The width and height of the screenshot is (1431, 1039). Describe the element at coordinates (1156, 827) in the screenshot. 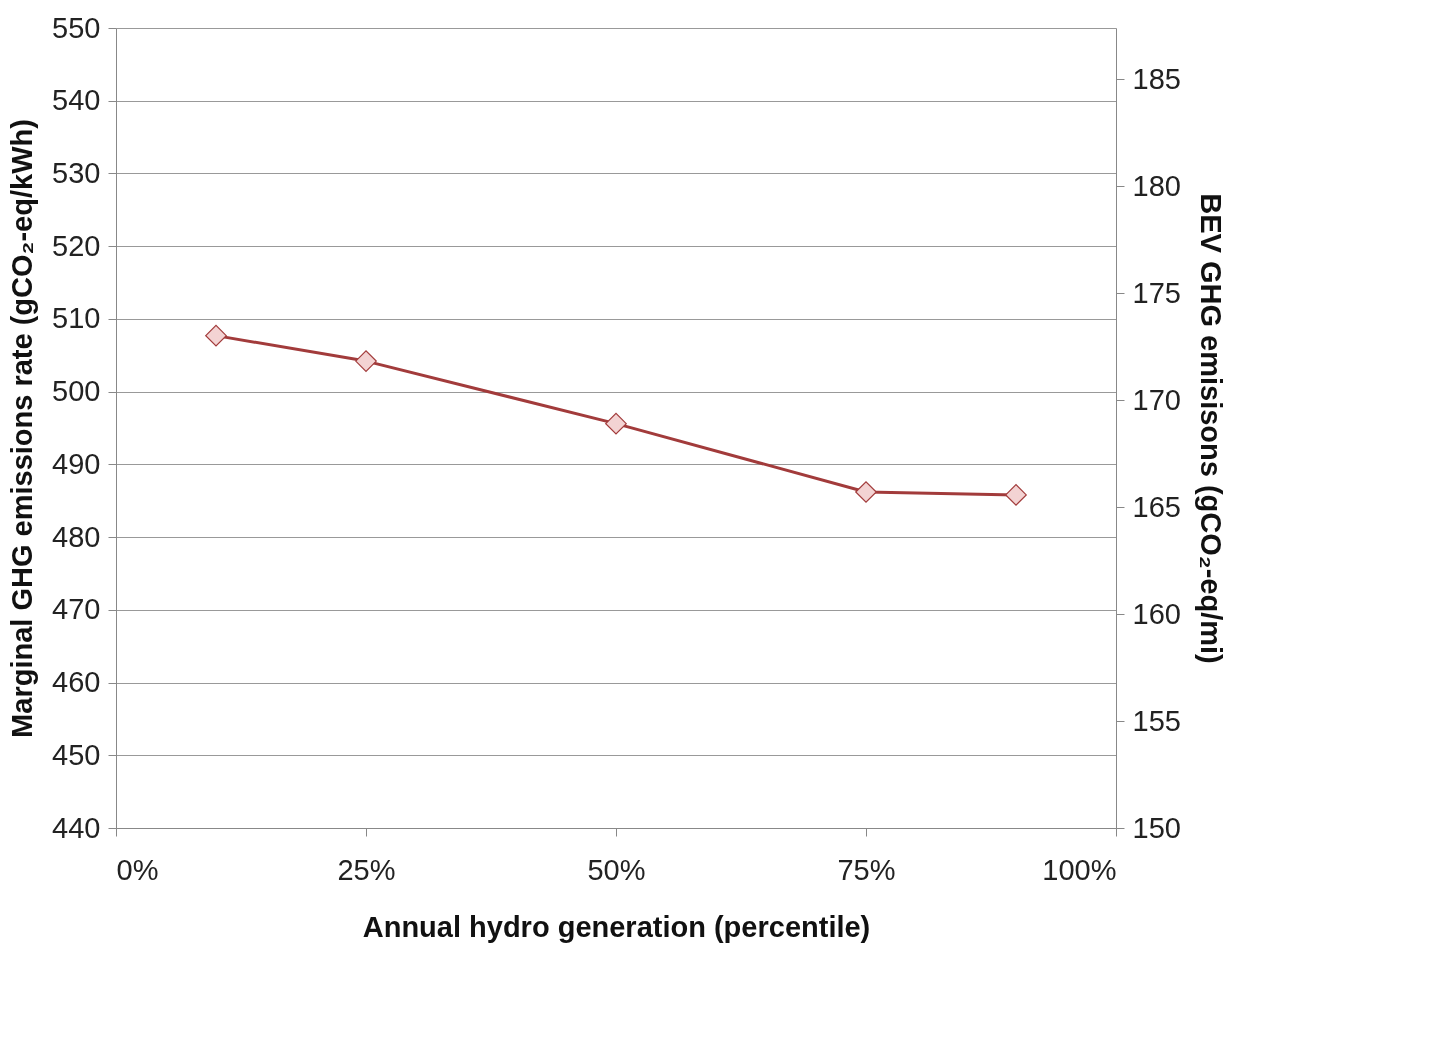

I see `y2-tick-label: 150` at that location.